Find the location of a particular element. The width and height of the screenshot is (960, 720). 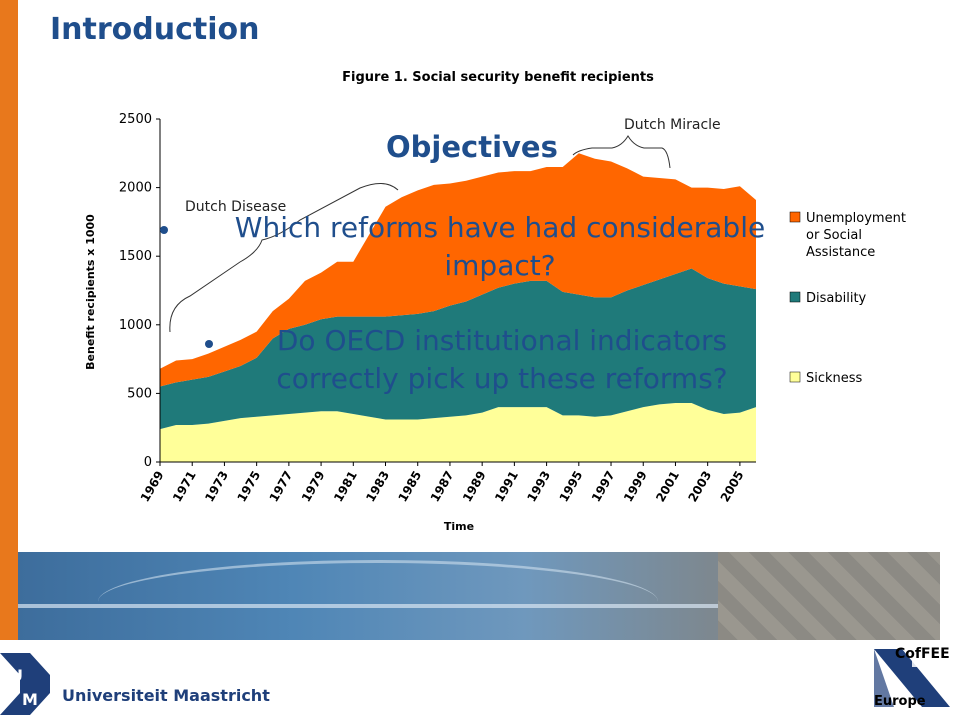

x-tick-label: 1997 is located at coordinates (603, 487).